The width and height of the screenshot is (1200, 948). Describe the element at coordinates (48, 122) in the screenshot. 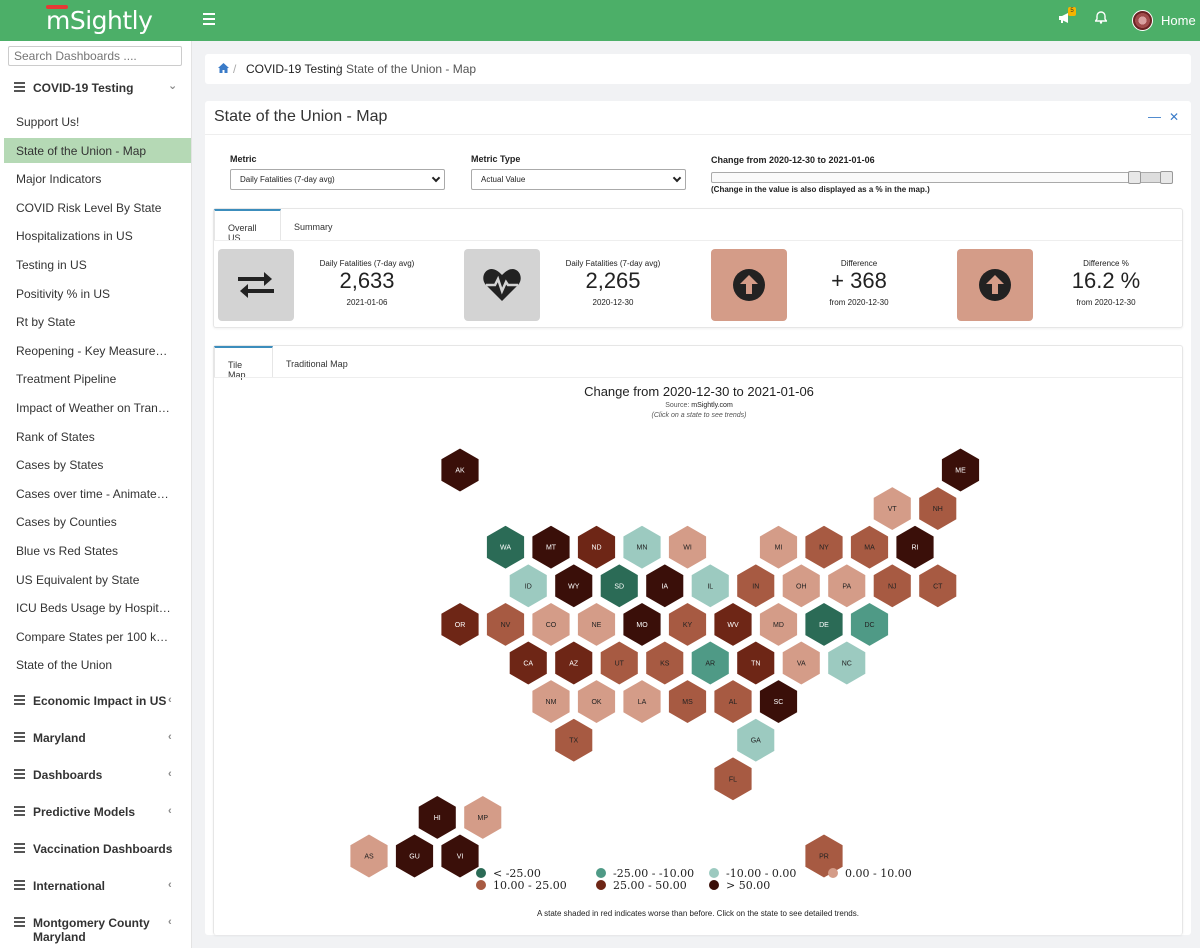

I see `sidebar-item: Support Us!` at that location.